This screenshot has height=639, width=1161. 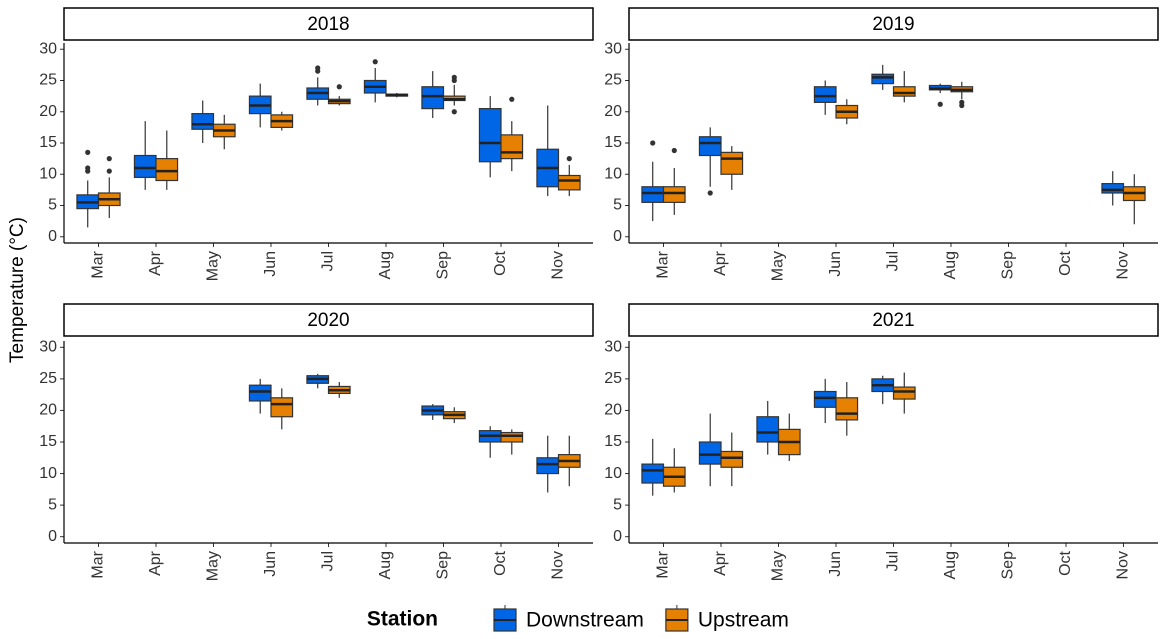 I want to click on panel-title: 2019, so click(x=893, y=24).